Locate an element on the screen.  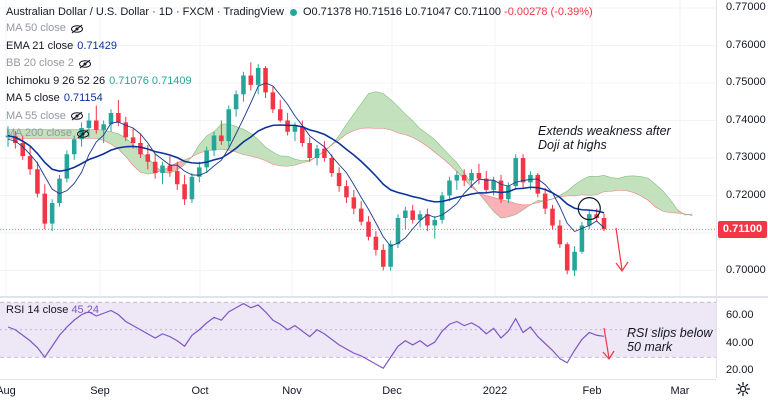
price-tick-label: 0.70000 is located at coordinates (746, 269).